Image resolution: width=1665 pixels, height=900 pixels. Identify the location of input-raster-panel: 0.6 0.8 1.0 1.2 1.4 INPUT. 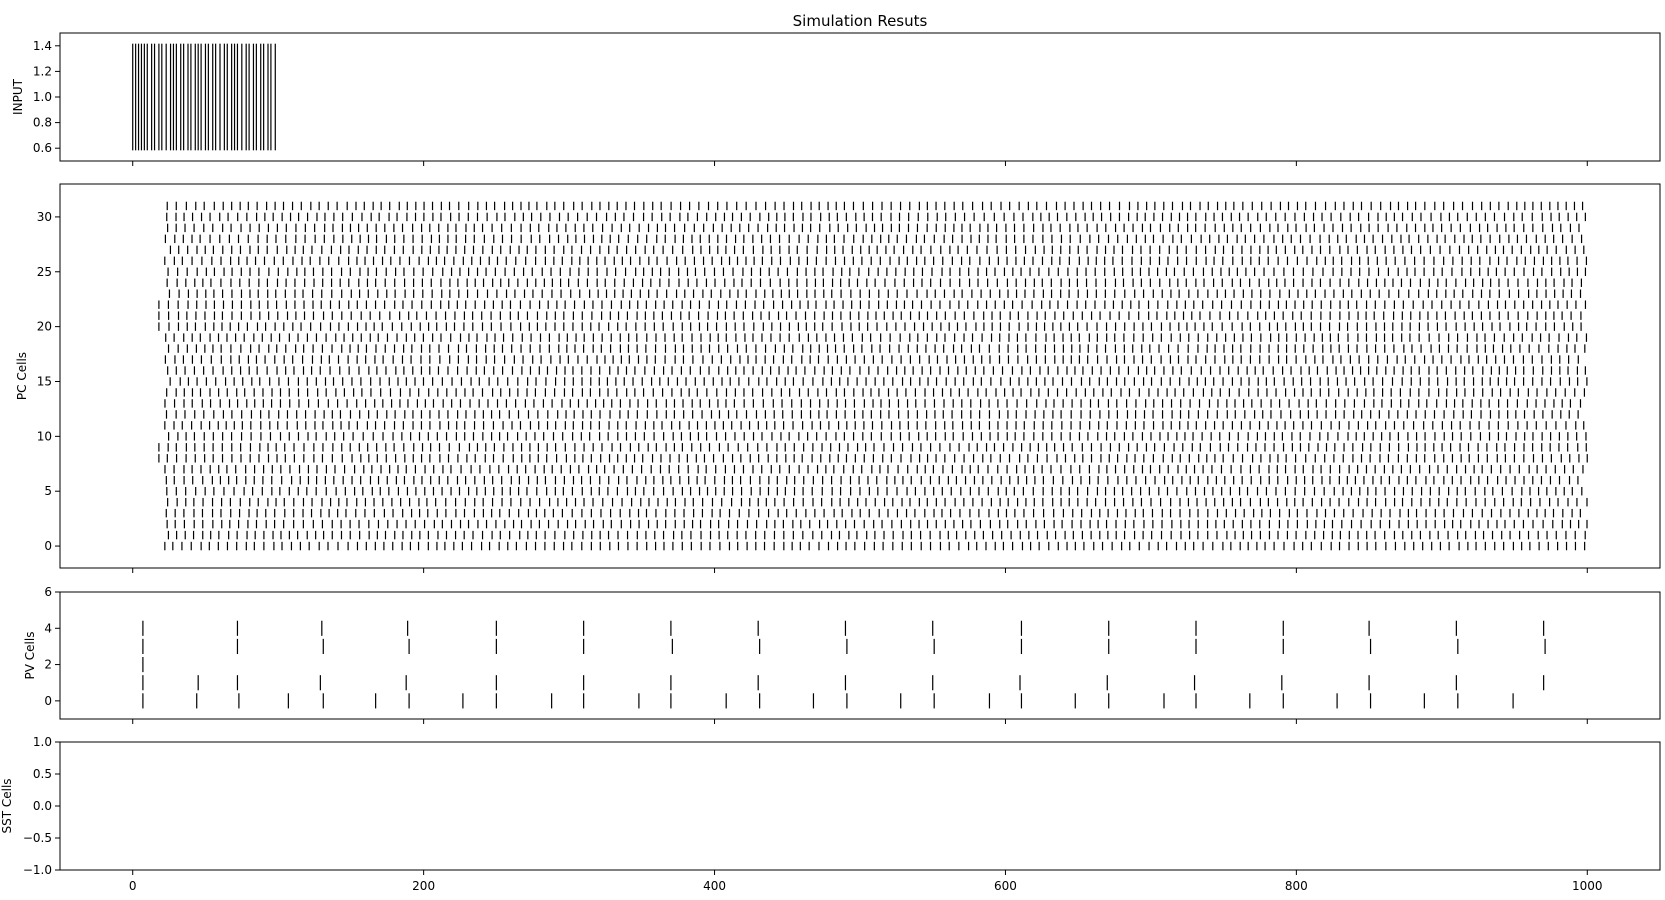
(836, 99).